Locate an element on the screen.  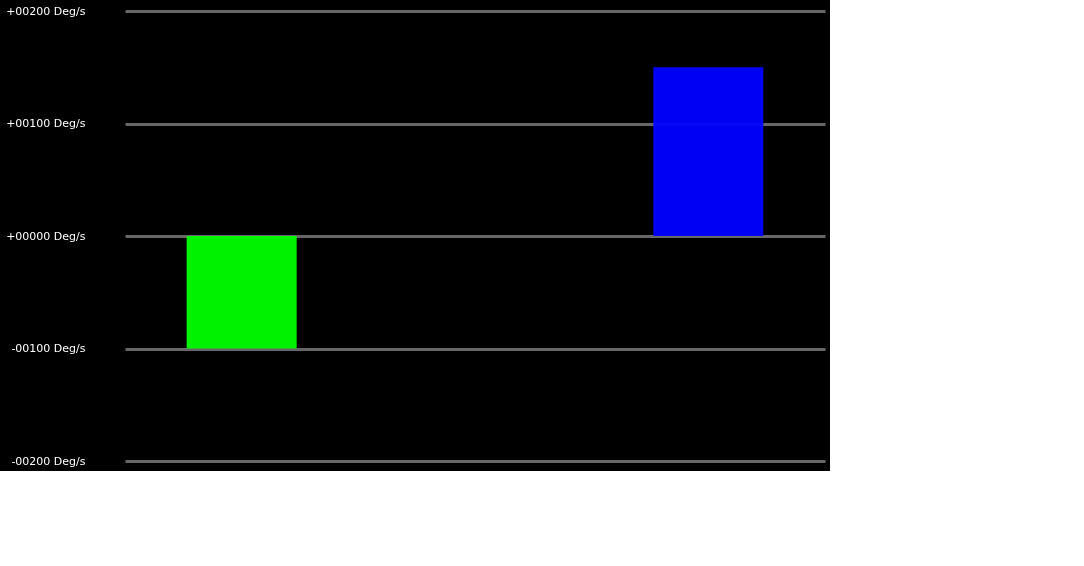
y-tick-label: +00000 Deg/s is located at coordinates (46, 236).